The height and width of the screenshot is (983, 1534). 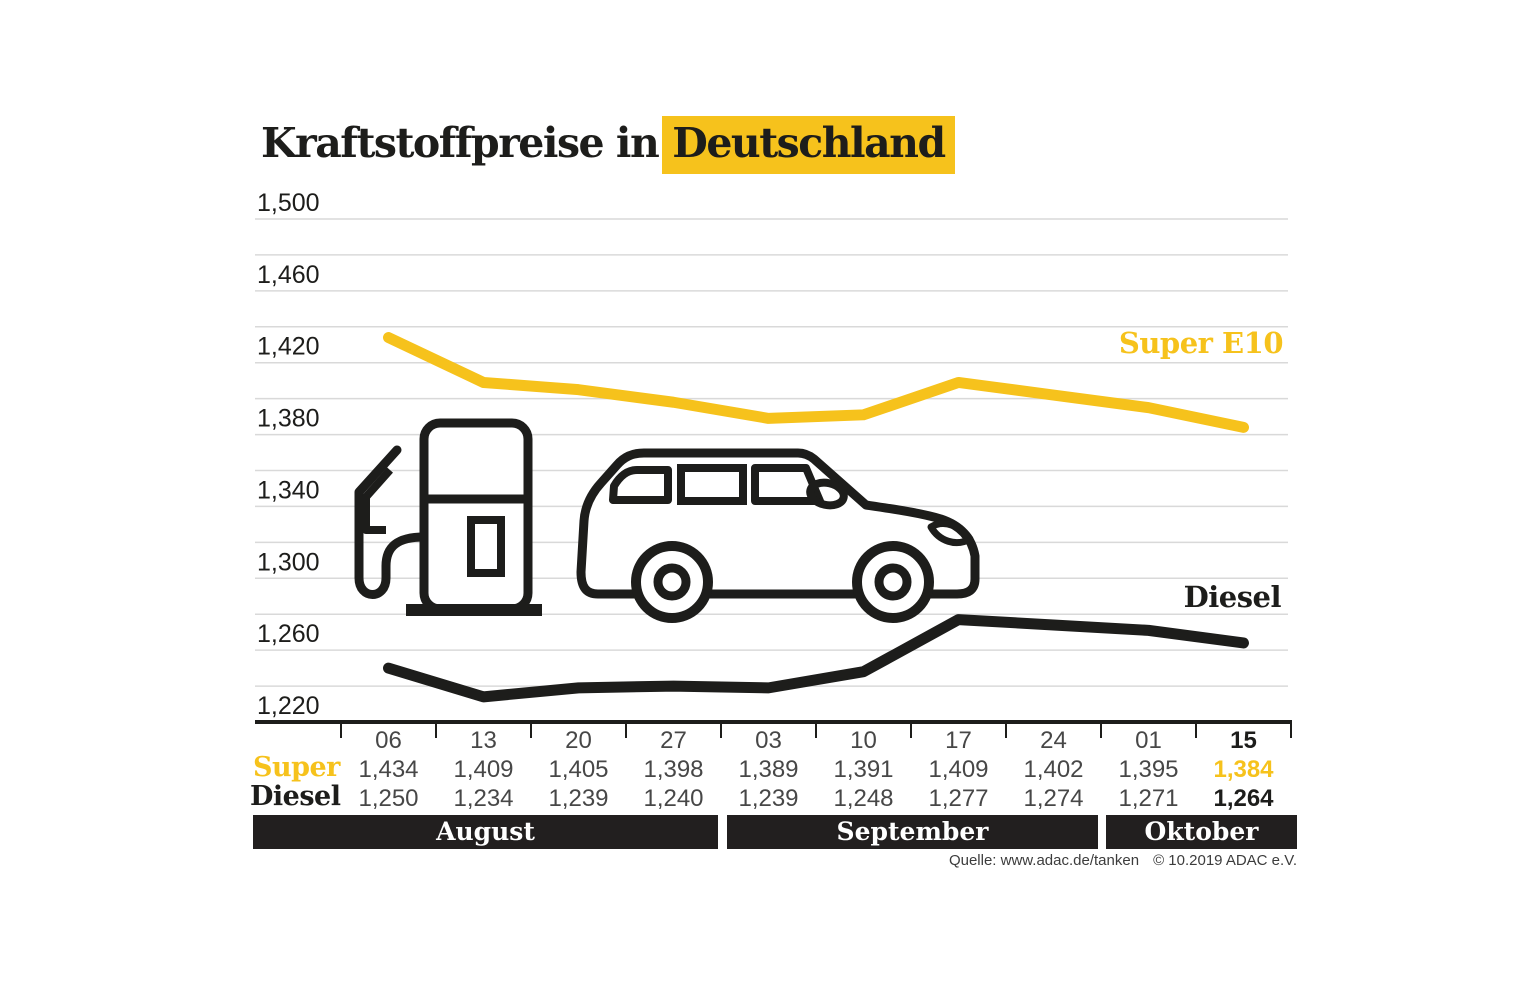 I want to click on legend-super-e10: Super E10, so click(x=1201, y=343).